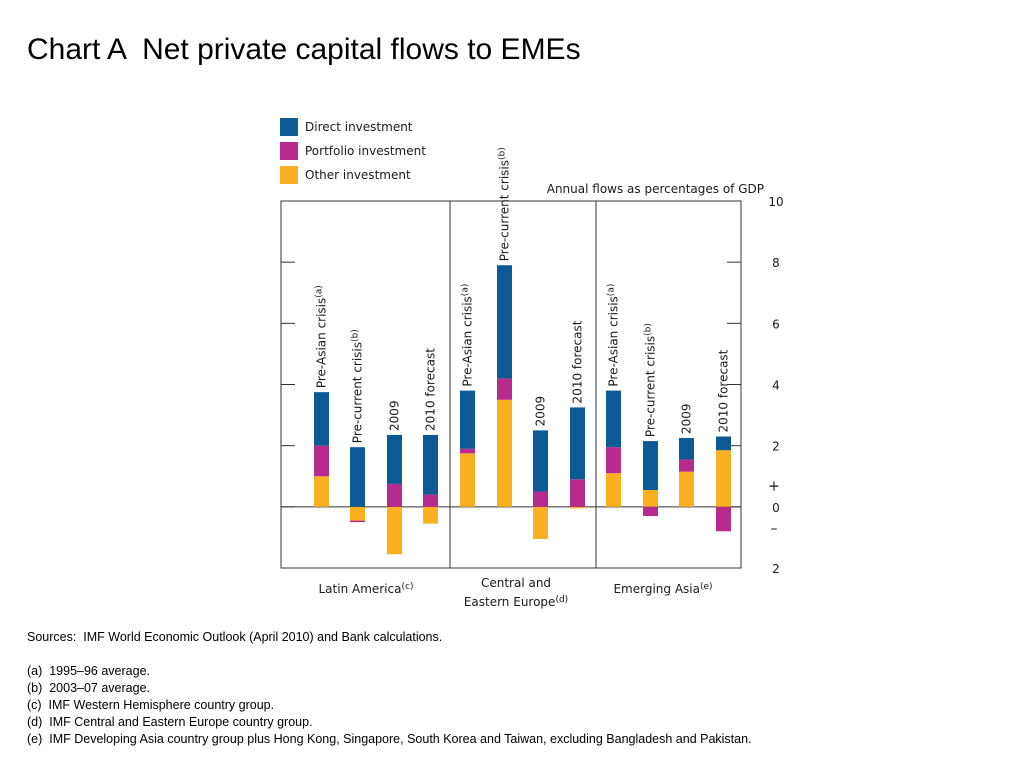 This screenshot has height=768, width=1024. What do you see at coordinates (408, 587) in the screenshot?
I see `group-label-superscript: (c)` at bounding box center [408, 587].